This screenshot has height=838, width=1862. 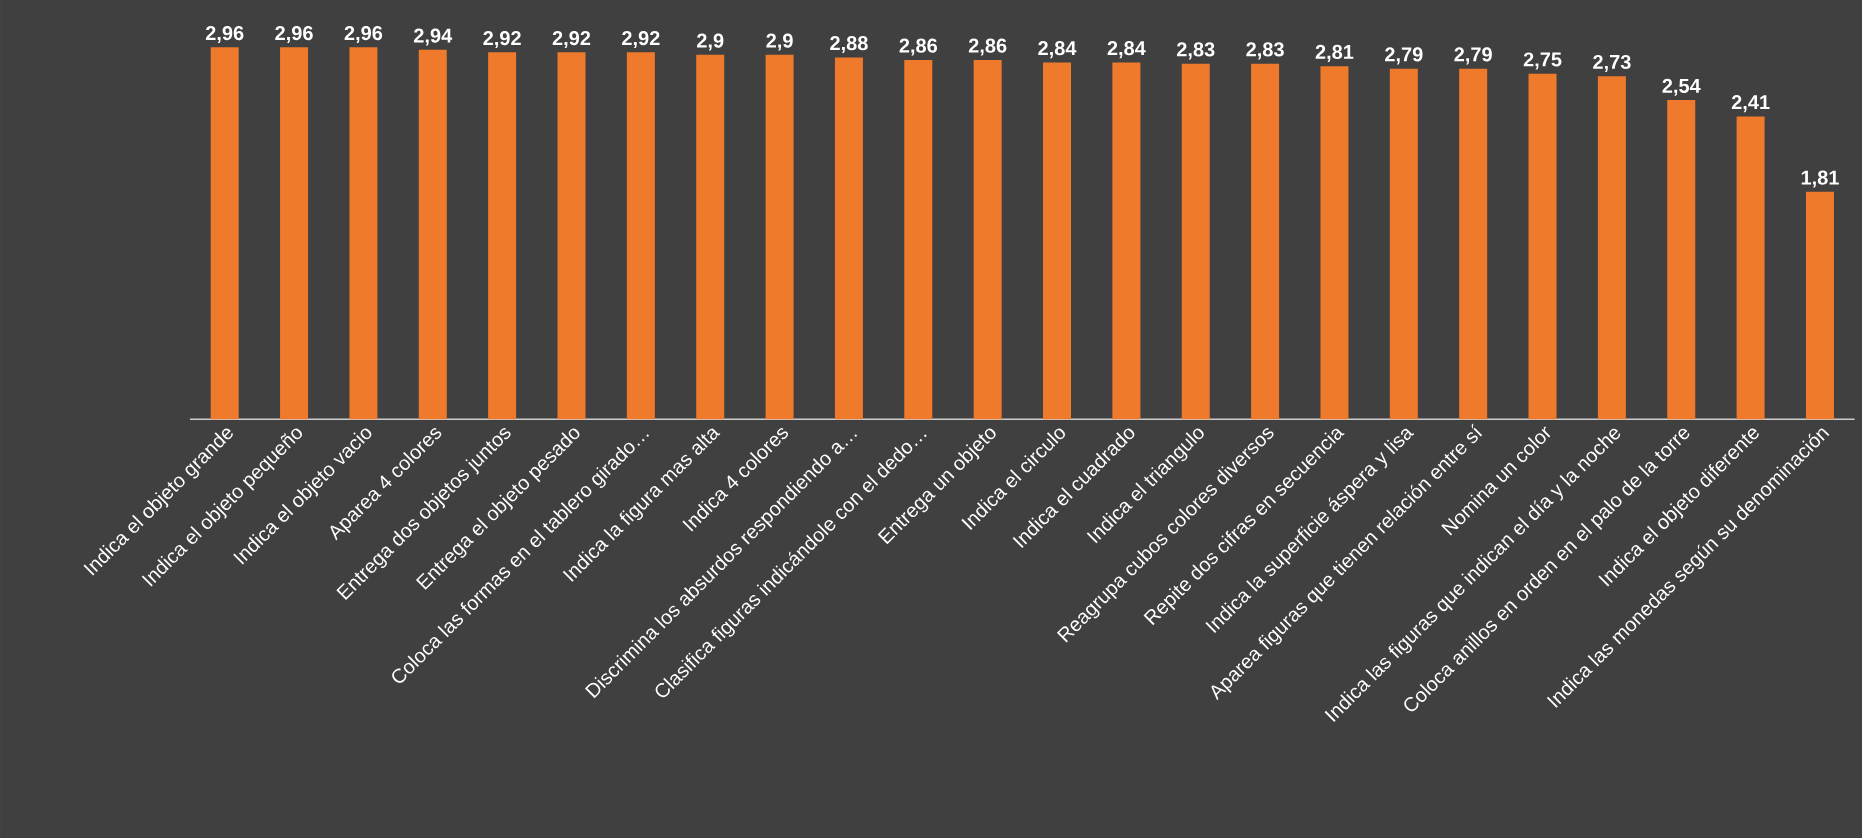 What do you see at coordinates (1542, 61) in the screenshot?
I see `data-label: 2,75` at bounding box center [1542, 61].